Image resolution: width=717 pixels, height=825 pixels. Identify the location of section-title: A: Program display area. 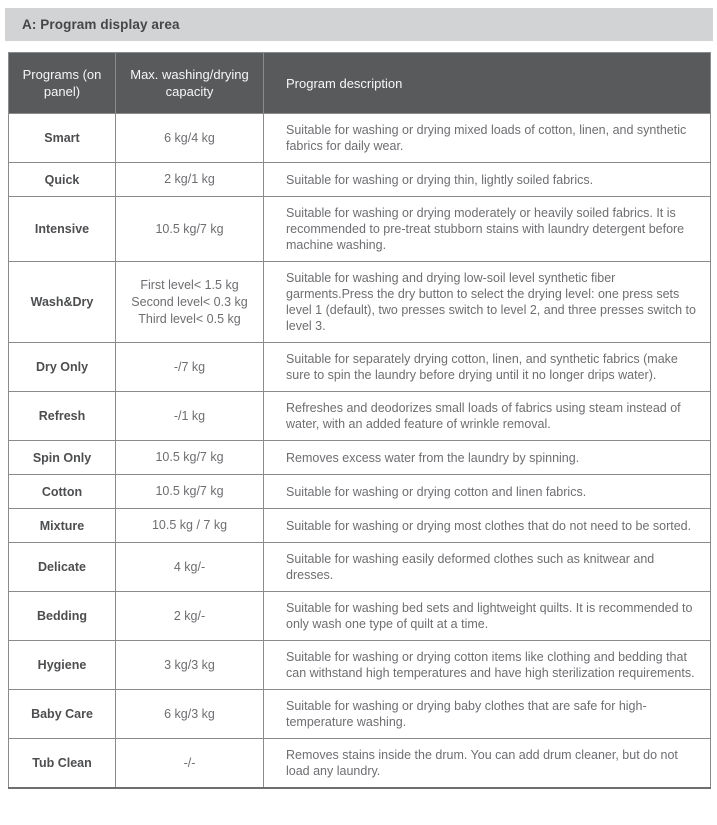
(101, 24).